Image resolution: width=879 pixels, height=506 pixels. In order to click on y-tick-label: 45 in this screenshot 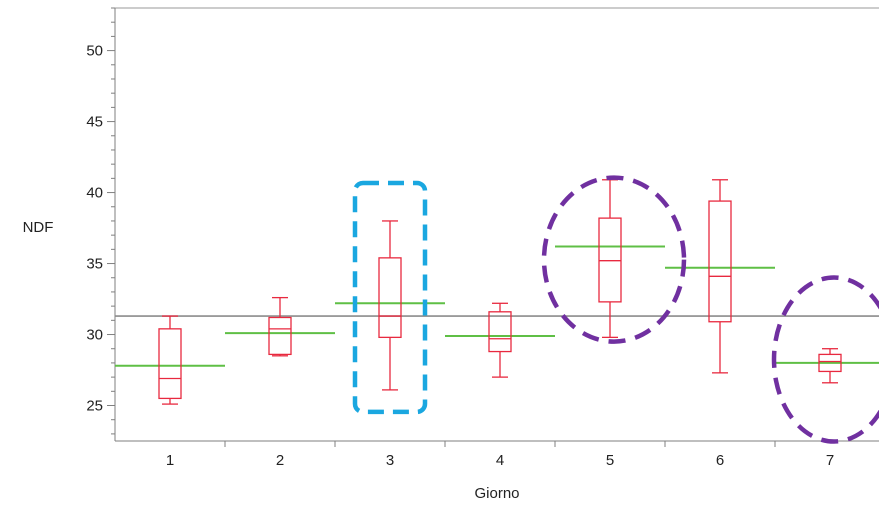, I will do `click(94, 122)`.